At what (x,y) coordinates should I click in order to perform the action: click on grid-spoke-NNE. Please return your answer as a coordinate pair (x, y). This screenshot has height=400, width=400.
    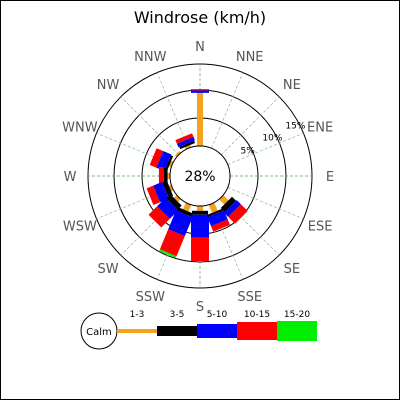
    Looking at the image, I should click on (221, 124).